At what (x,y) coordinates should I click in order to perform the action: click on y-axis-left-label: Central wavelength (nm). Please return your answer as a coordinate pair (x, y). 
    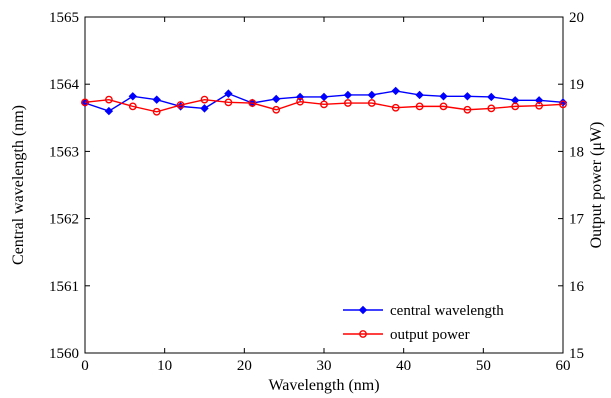
    Looking at the image, I should click on (18, 185).